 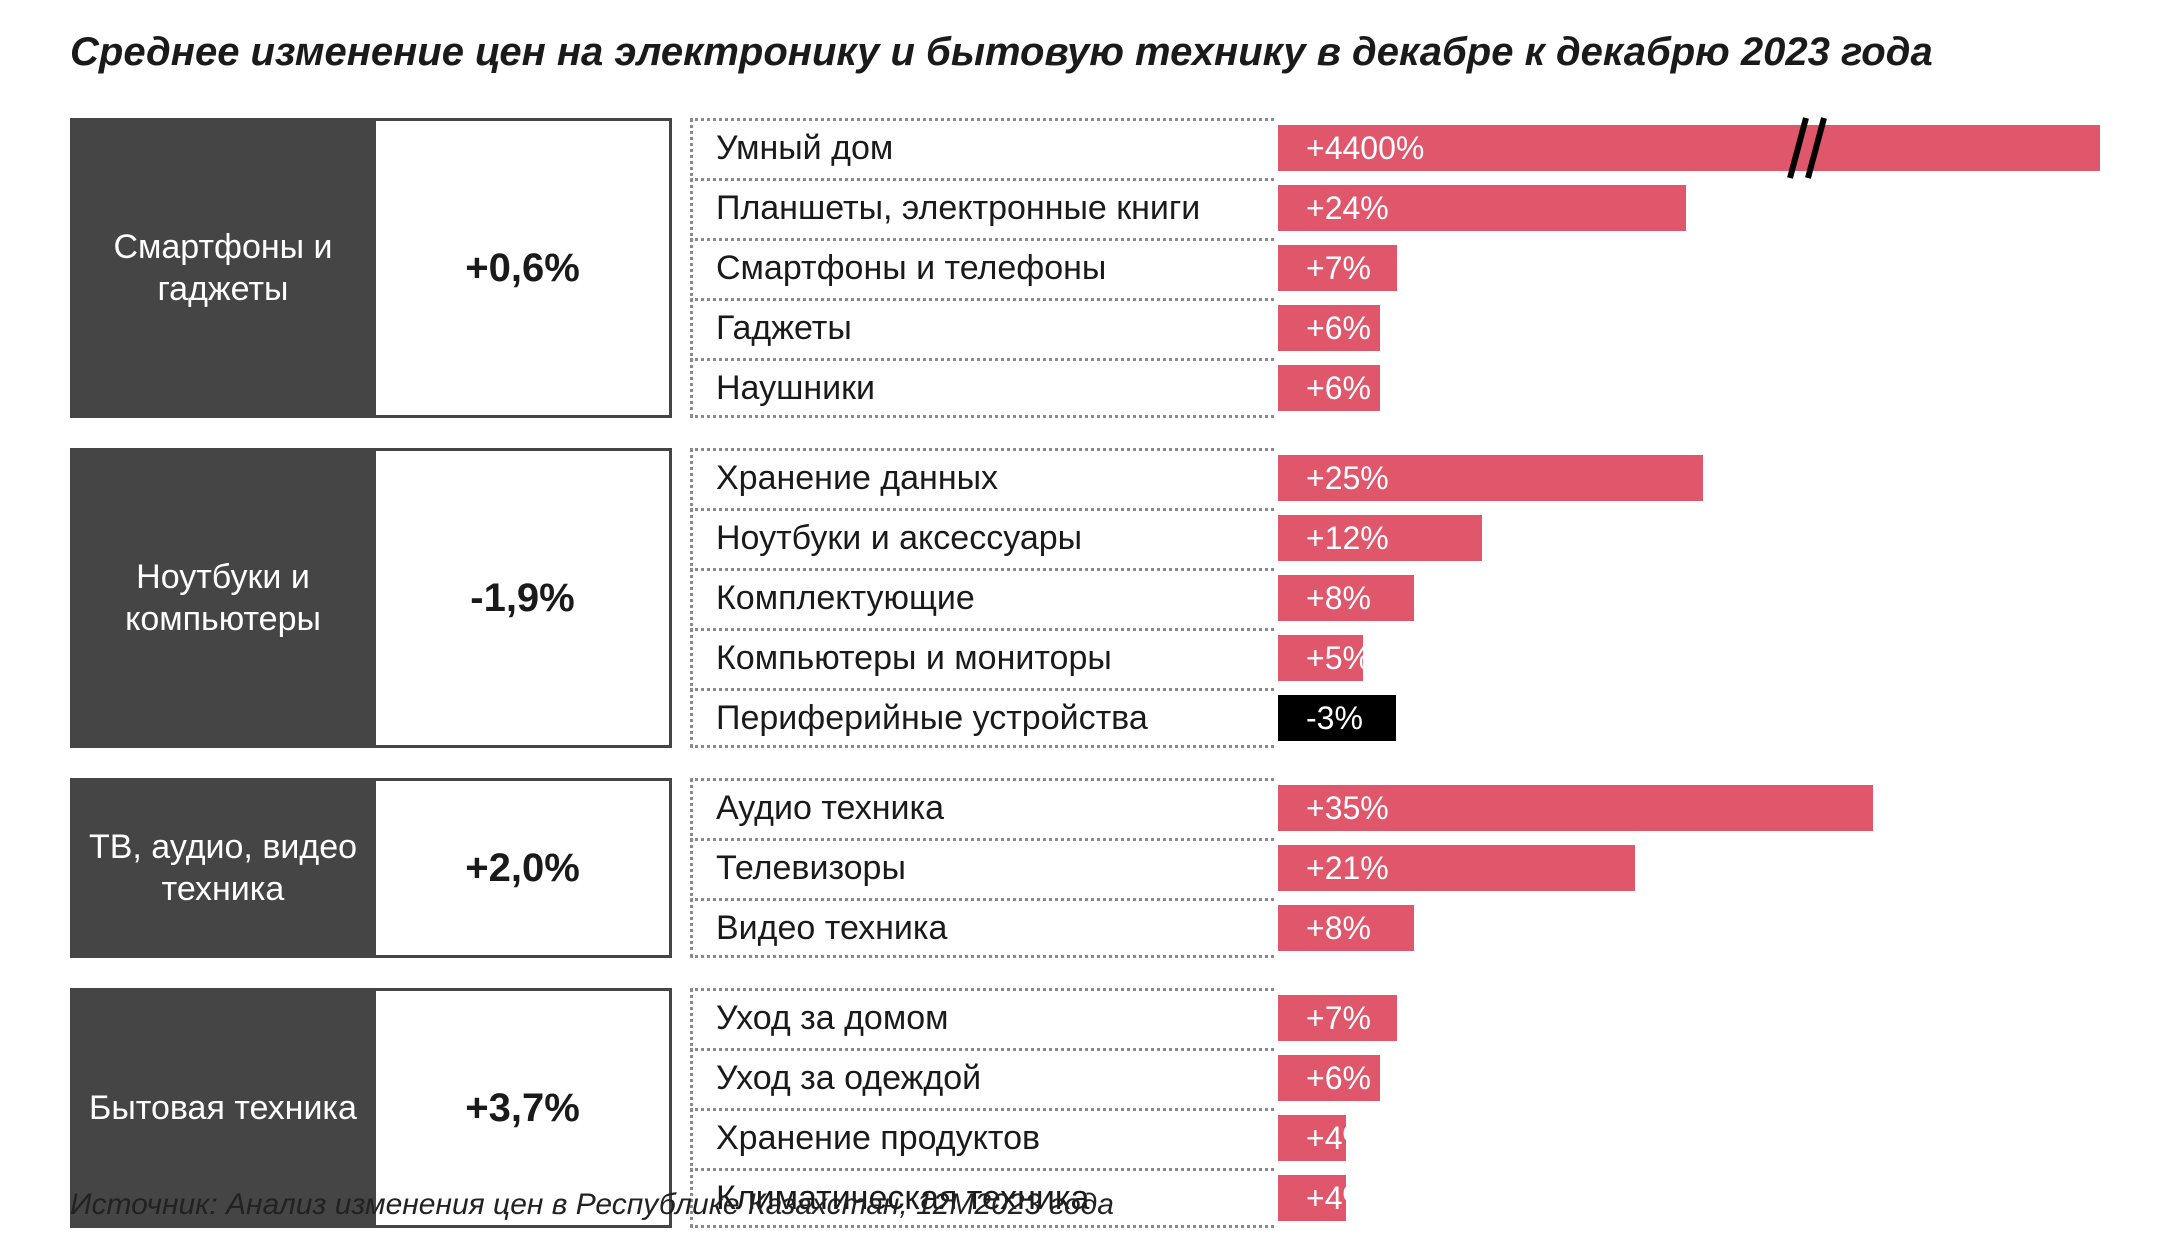 What do you see at coordinates (1347, 478) in the screenshot?
I see `bar-value-label: +25%` at bounding box center [1347, 478].